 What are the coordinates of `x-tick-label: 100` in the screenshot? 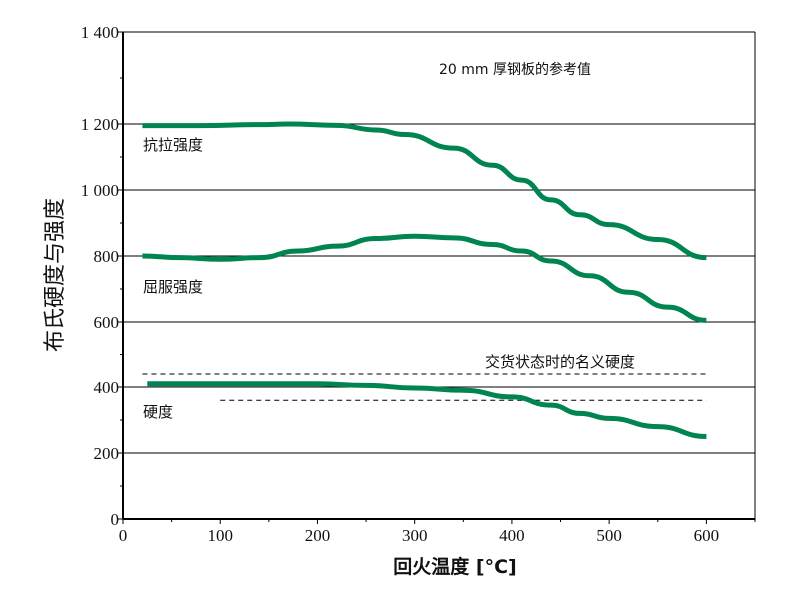 It's located at (220, 535).